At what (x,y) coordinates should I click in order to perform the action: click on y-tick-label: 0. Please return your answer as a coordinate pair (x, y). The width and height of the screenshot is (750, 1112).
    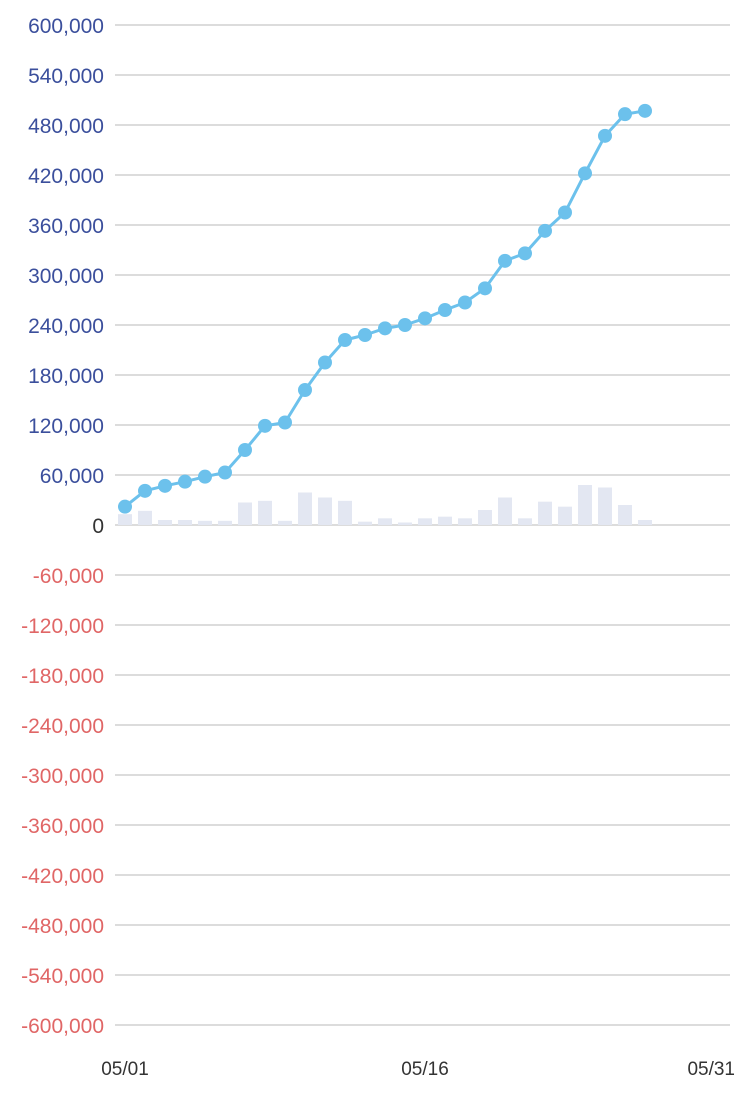
    Looking at the image, I should click on (98, 526).